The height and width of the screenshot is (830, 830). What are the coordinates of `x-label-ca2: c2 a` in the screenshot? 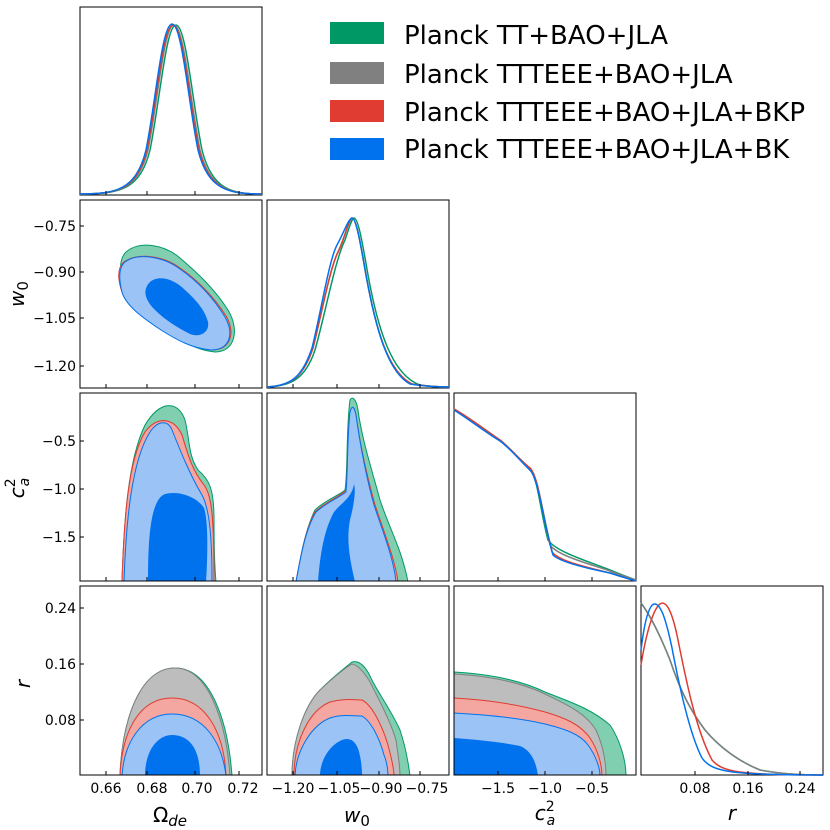 It's located at (545, 814).